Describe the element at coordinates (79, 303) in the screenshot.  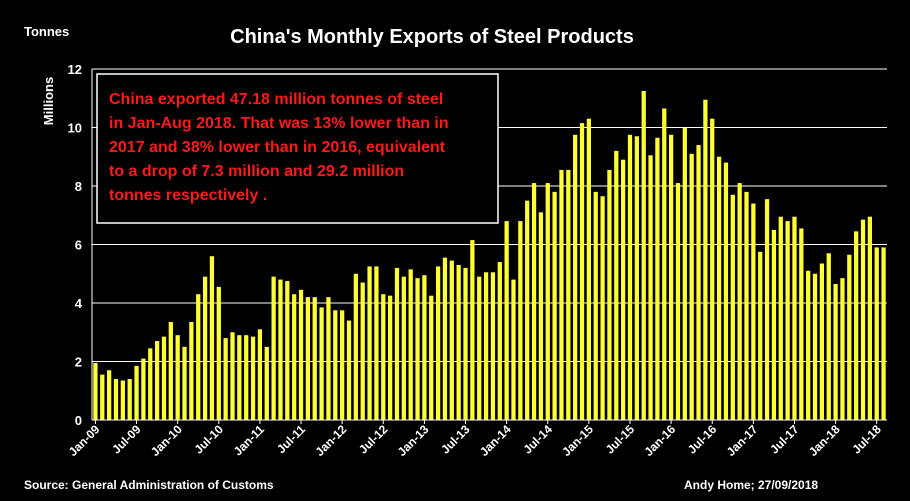
I see `y-tick-label: 4` at that location.